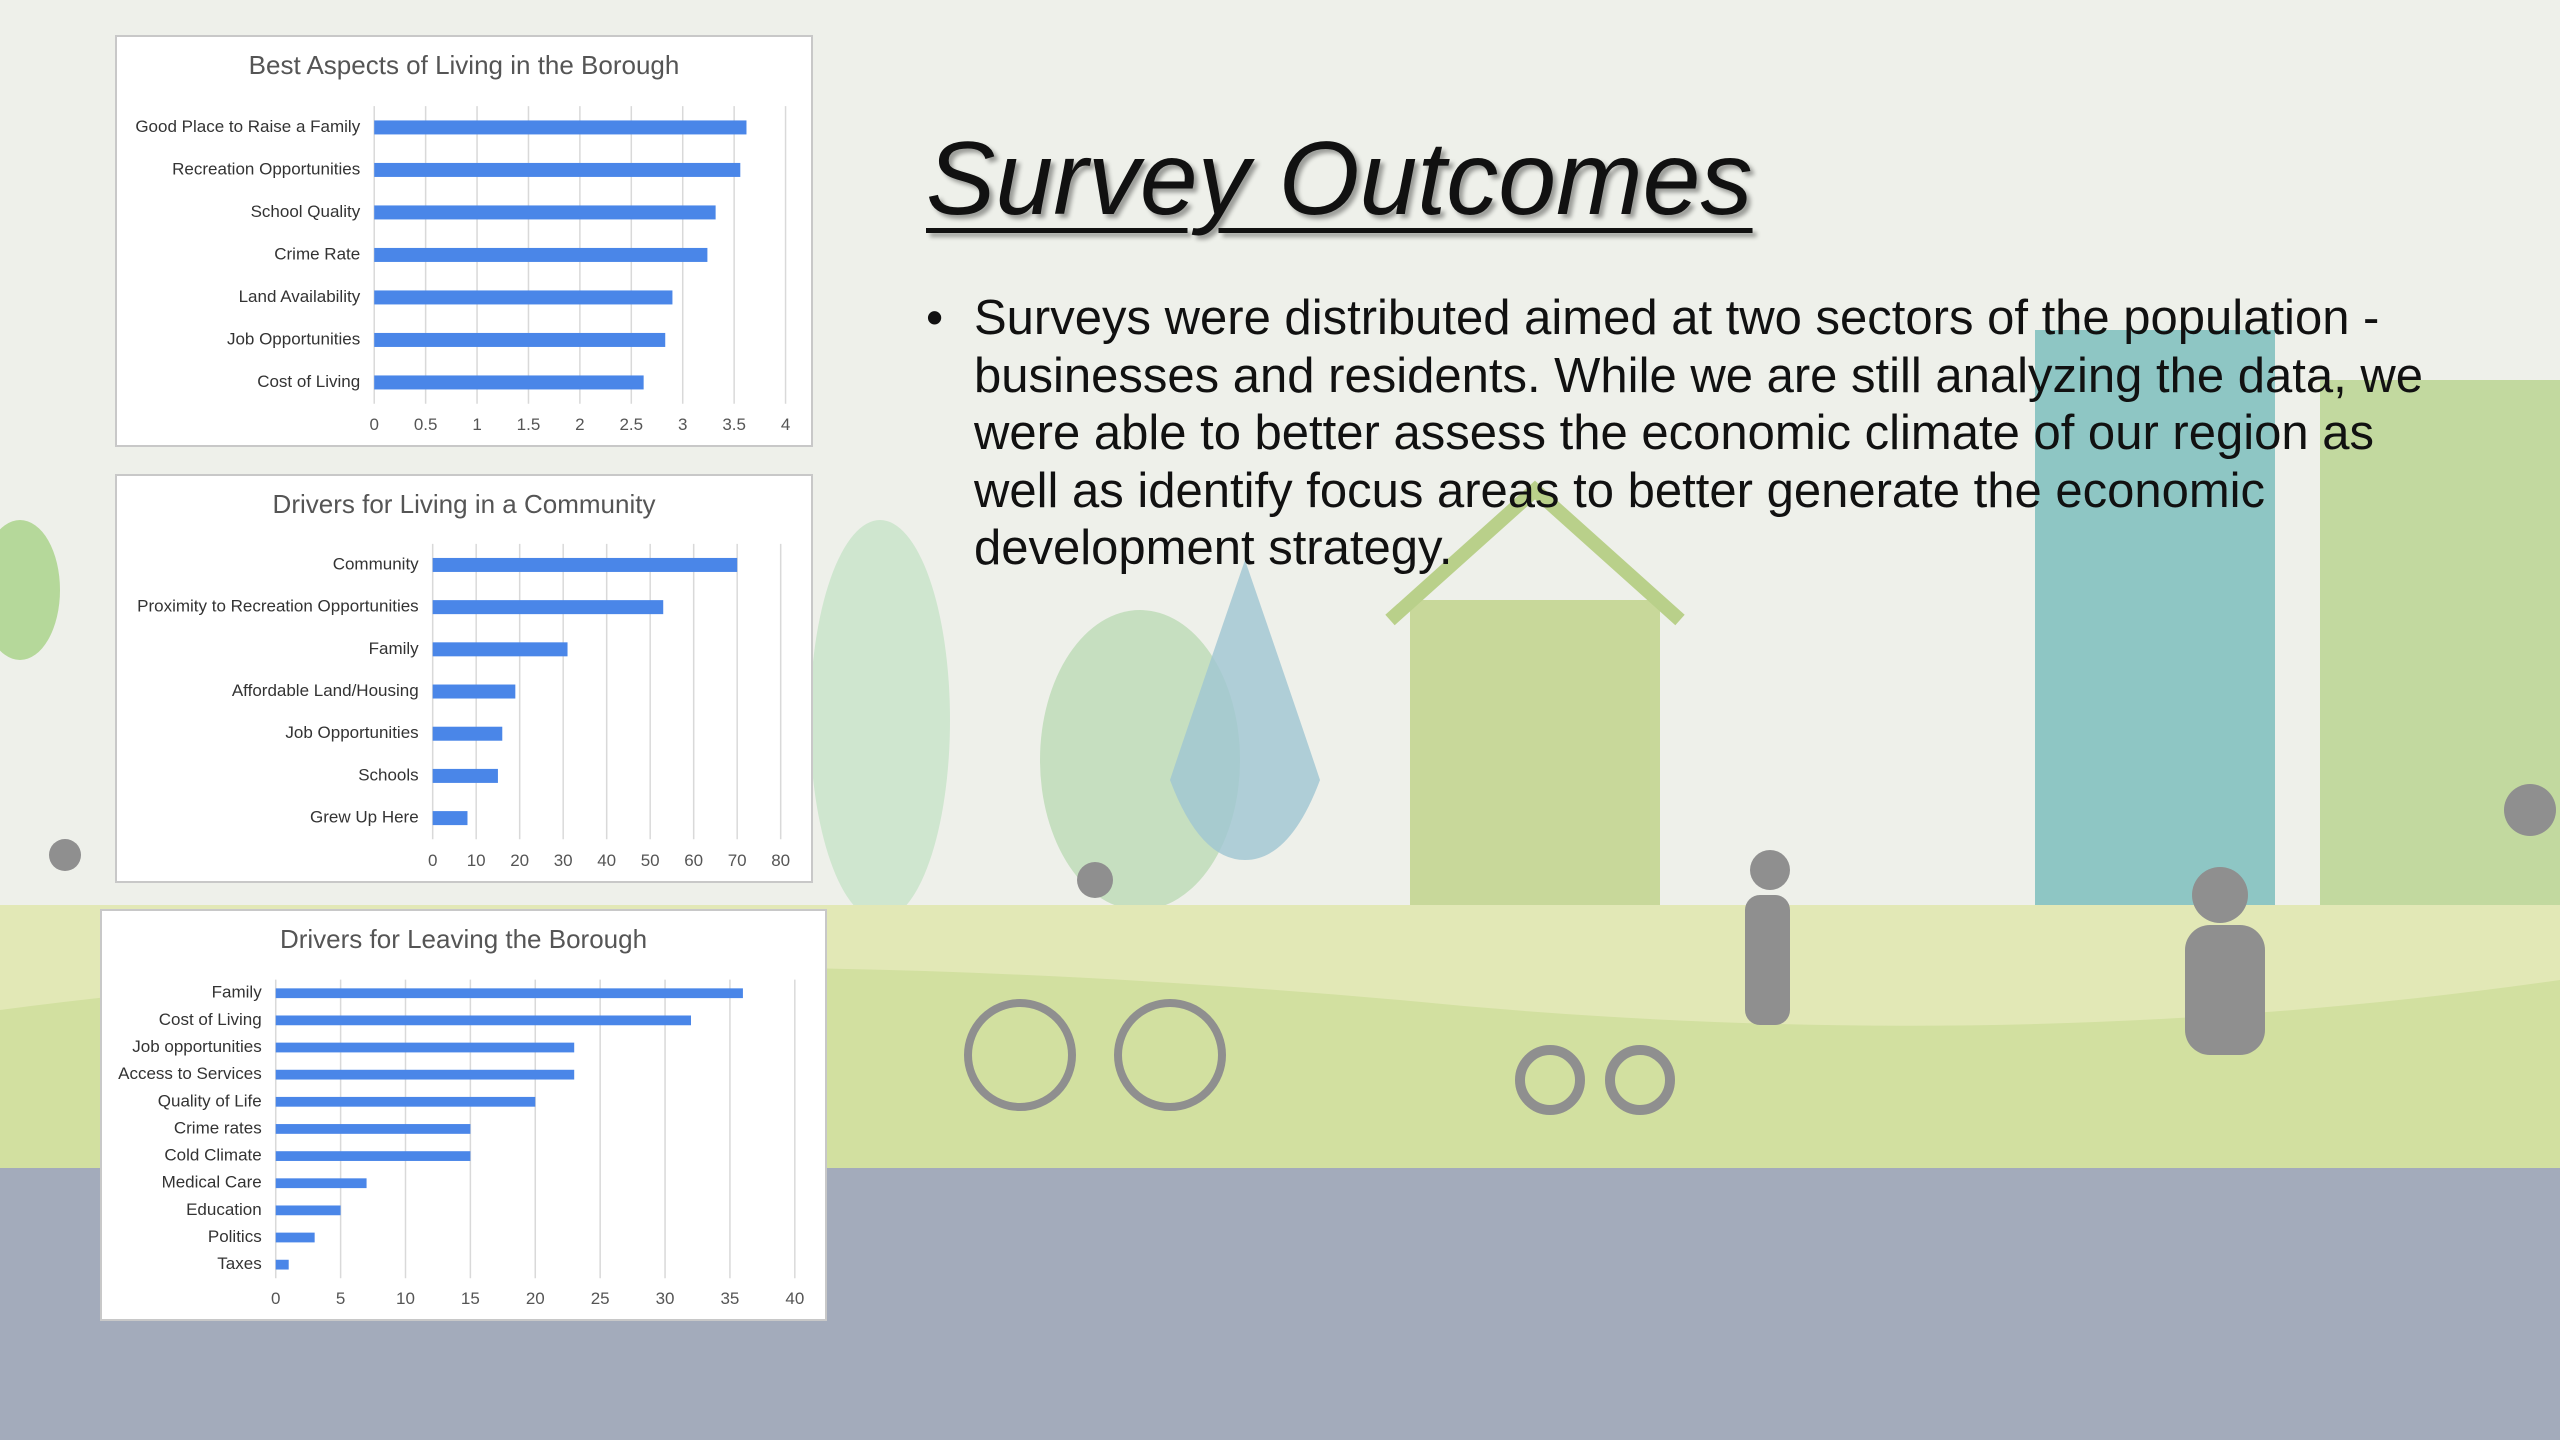 This screenshot has width=2560, height=1440. I want to click on y-tick-label: Grew Up Here, so click(364, 817).